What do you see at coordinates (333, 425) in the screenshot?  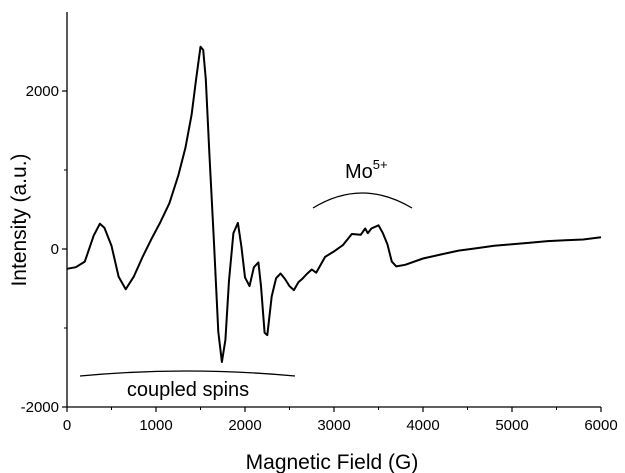 I see `x-tick-label: 3000` at bounding box center [333, 425].